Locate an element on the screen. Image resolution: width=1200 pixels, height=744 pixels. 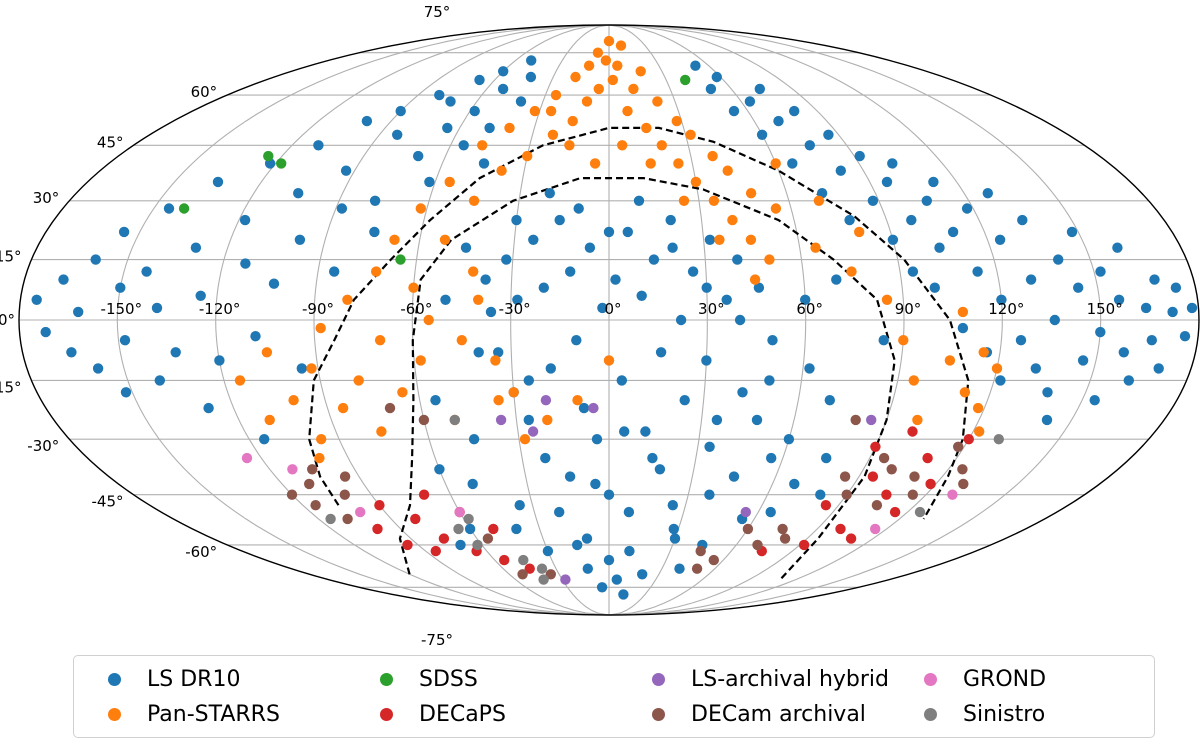
longitude-tick-label: -120° is located at coordinates (220, 309).